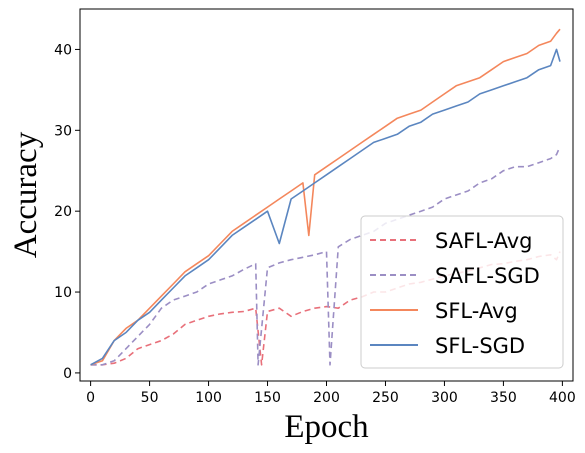  Describe the element at coordinates (208, 398) in the screenshot. I see `x-tick-label: 100` at that location.